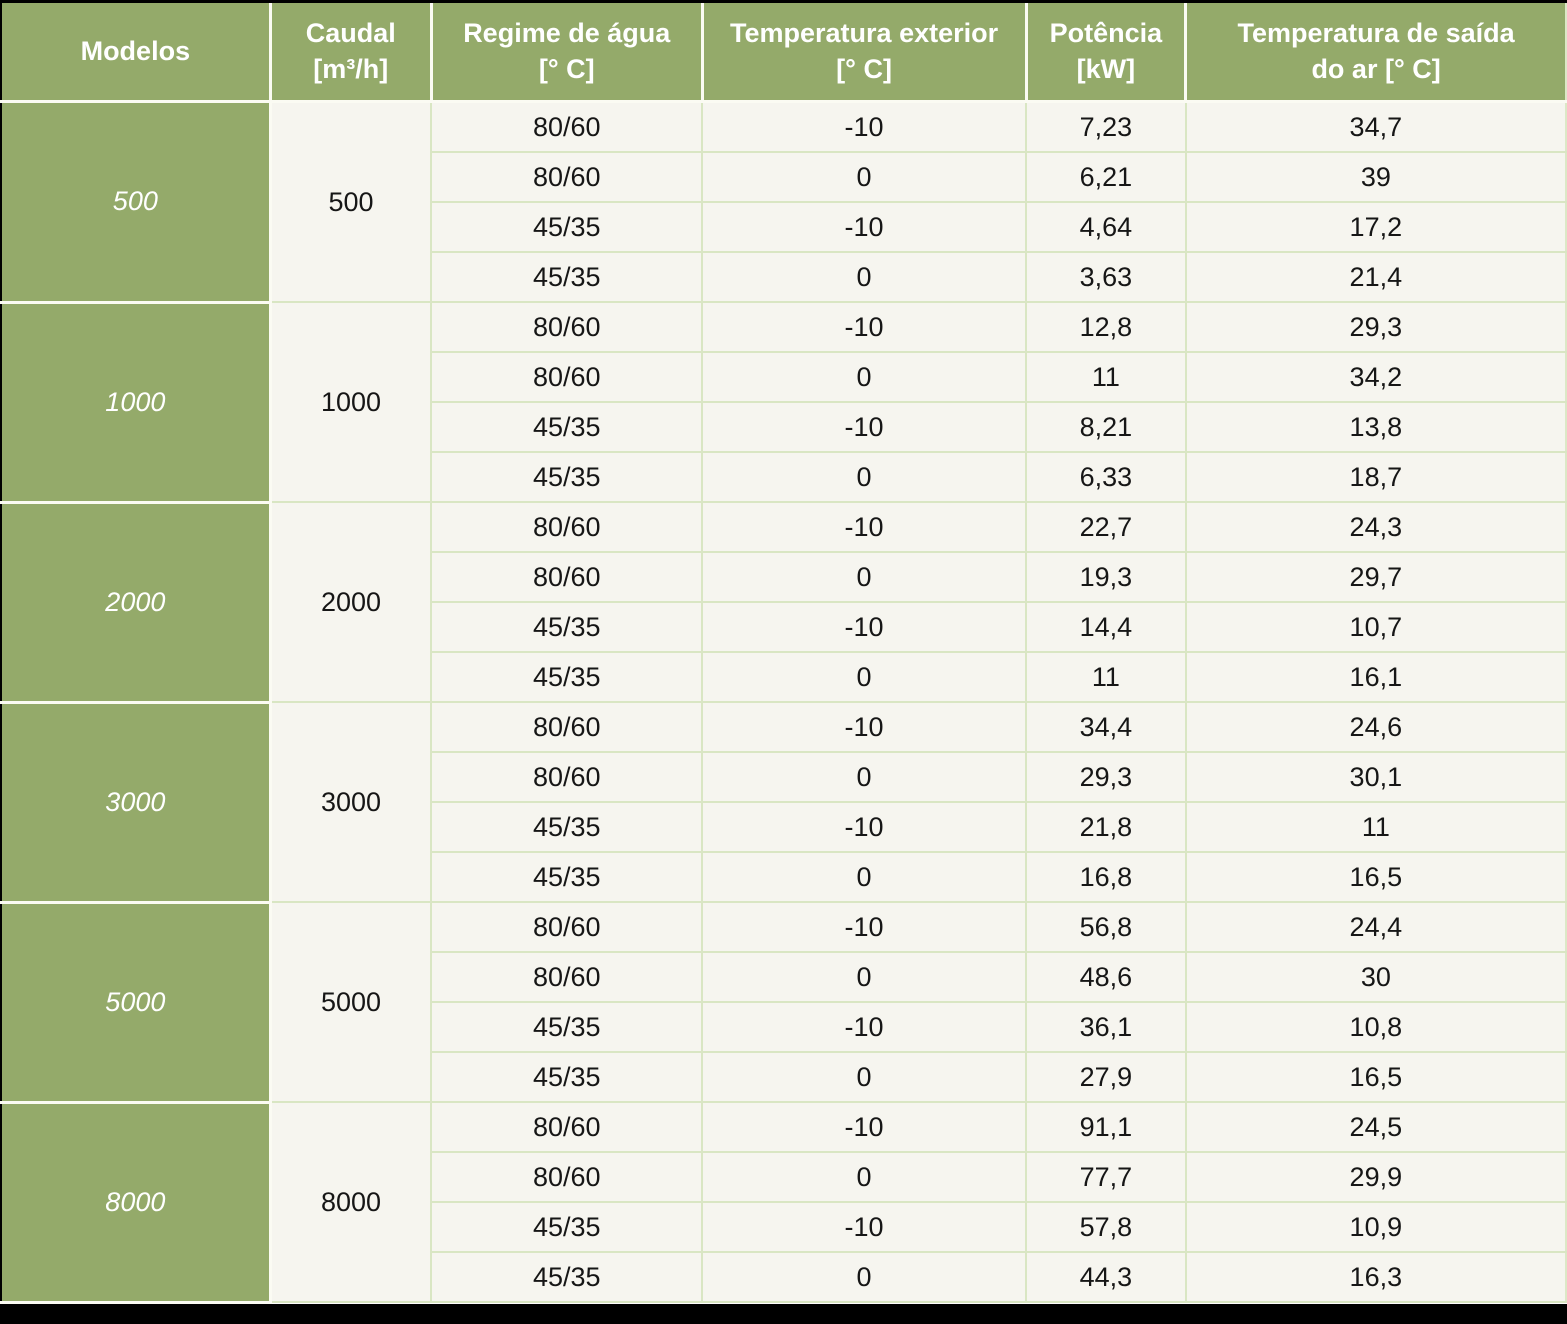 The image size is (1567, 1324). I want to click on model-cell: 8000, so click(136, 1203).